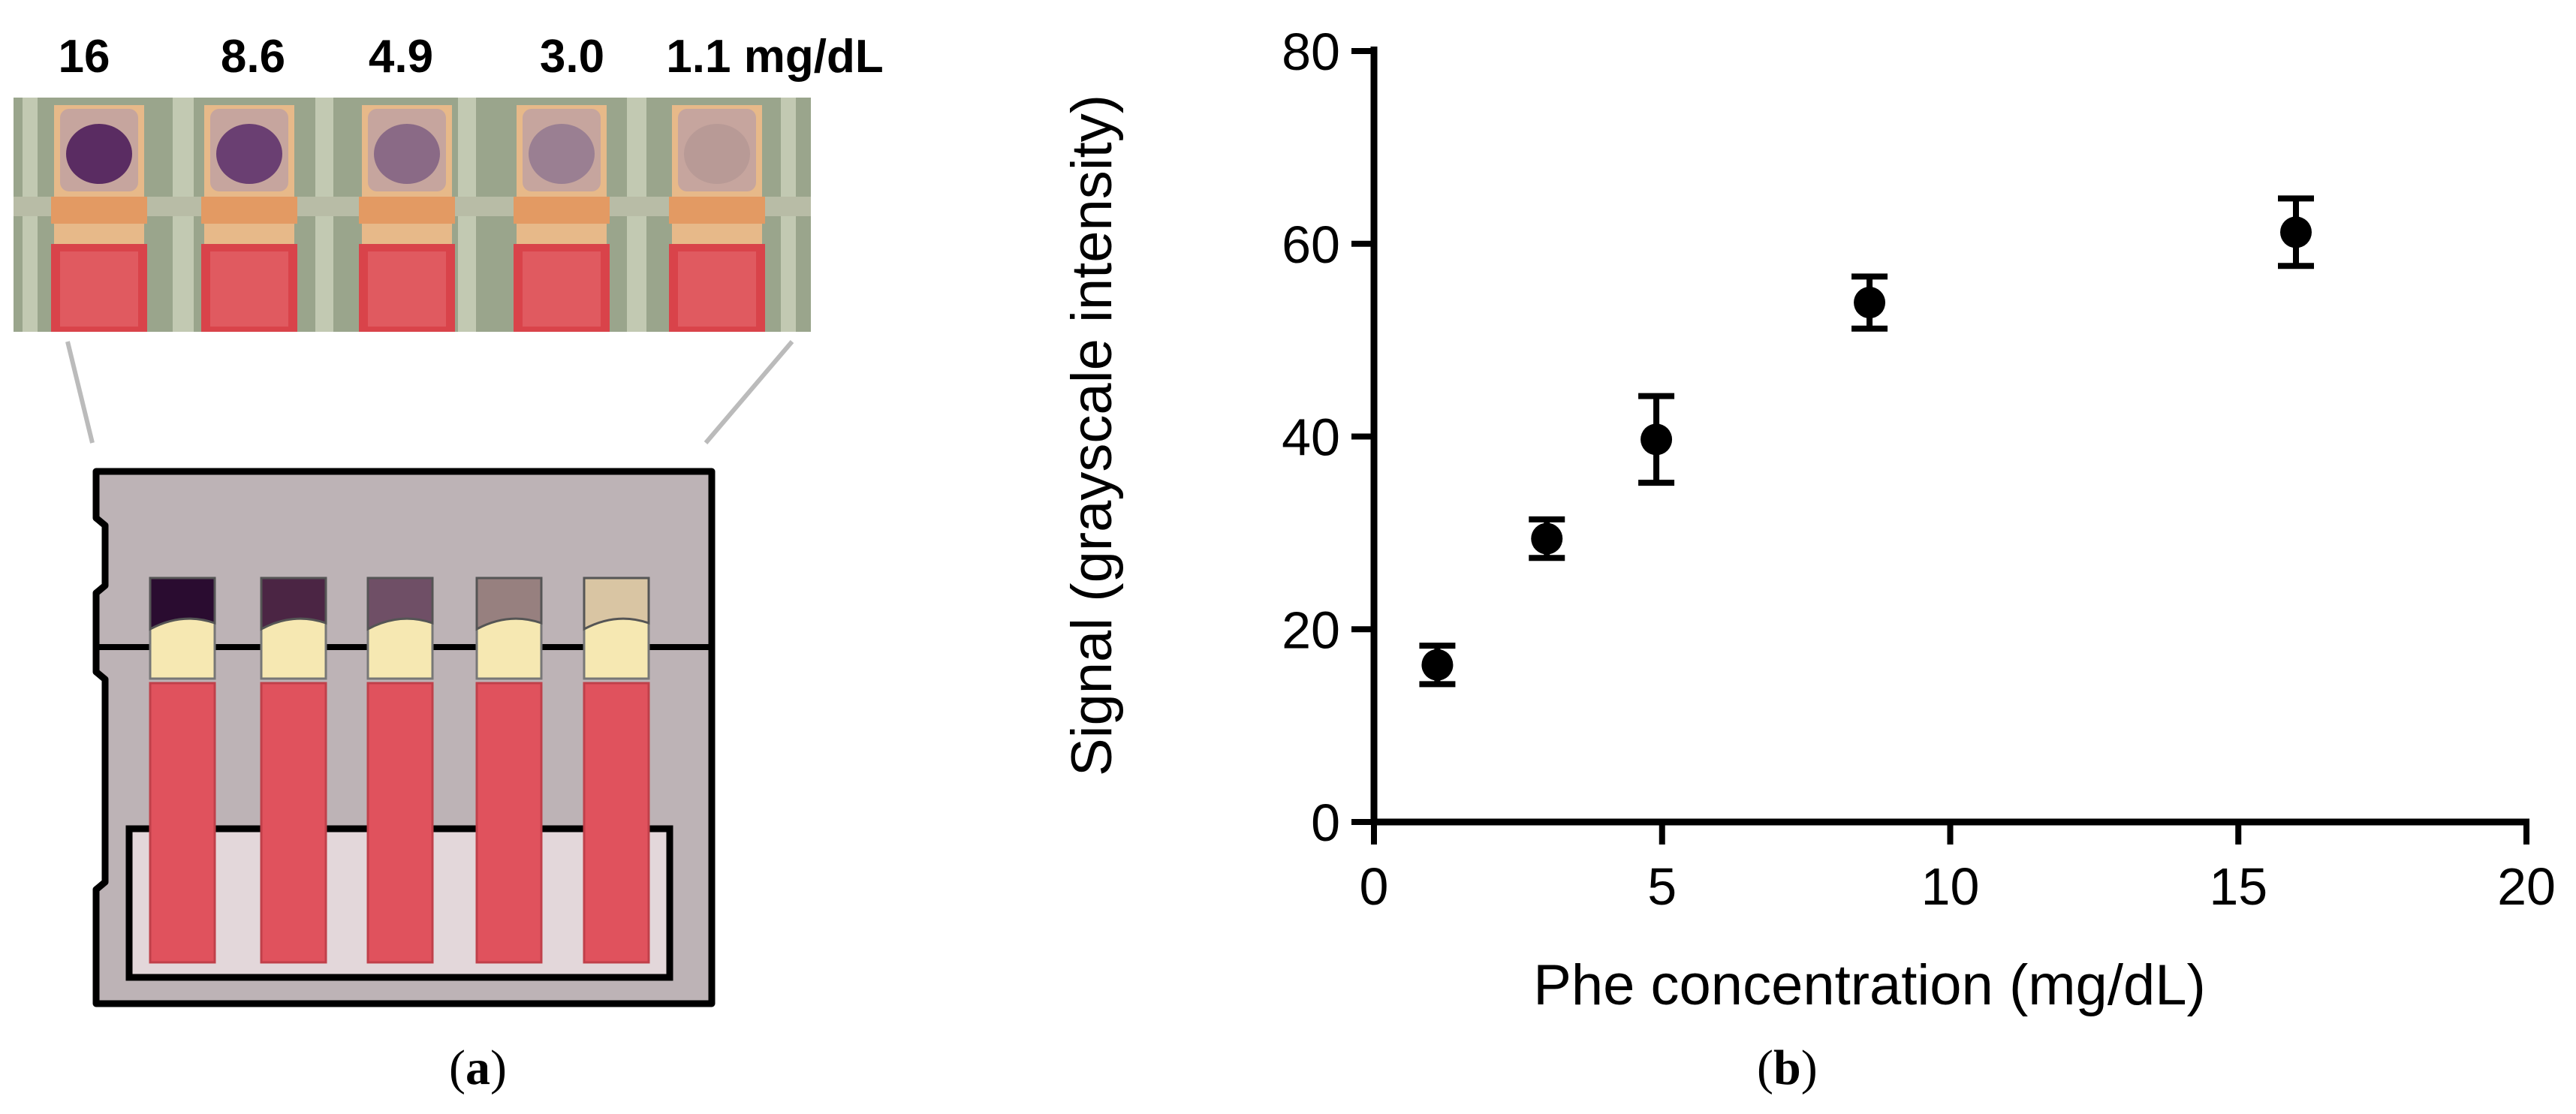  What do you see at coordinates (253, 57) in the screenshot?
I see `concentration-label: 8.6` at bounding box center [253, 57].